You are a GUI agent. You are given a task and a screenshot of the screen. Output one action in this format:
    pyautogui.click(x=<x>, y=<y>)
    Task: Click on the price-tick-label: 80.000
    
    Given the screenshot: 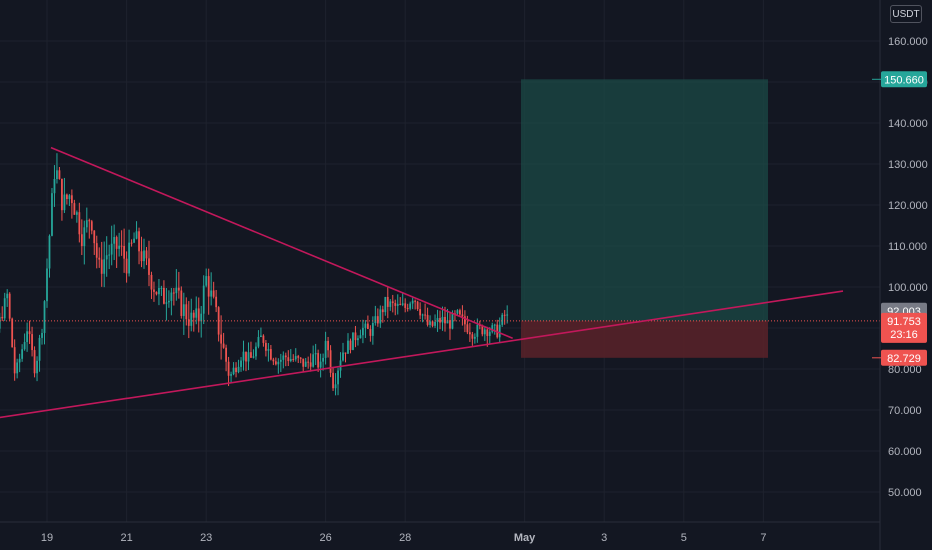 What is the action you would take?
    pyautogui.click(x=905, y=370)
    